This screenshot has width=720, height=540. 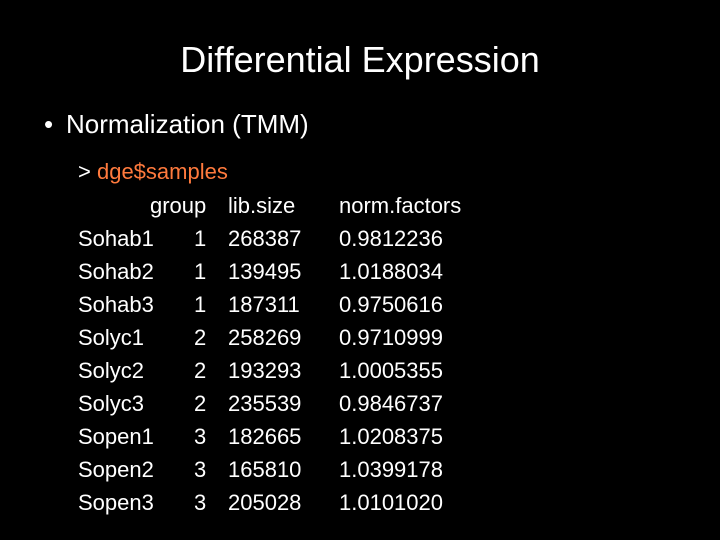 I want to click on sample-name: Solyc2, so click(x=111, y=370).